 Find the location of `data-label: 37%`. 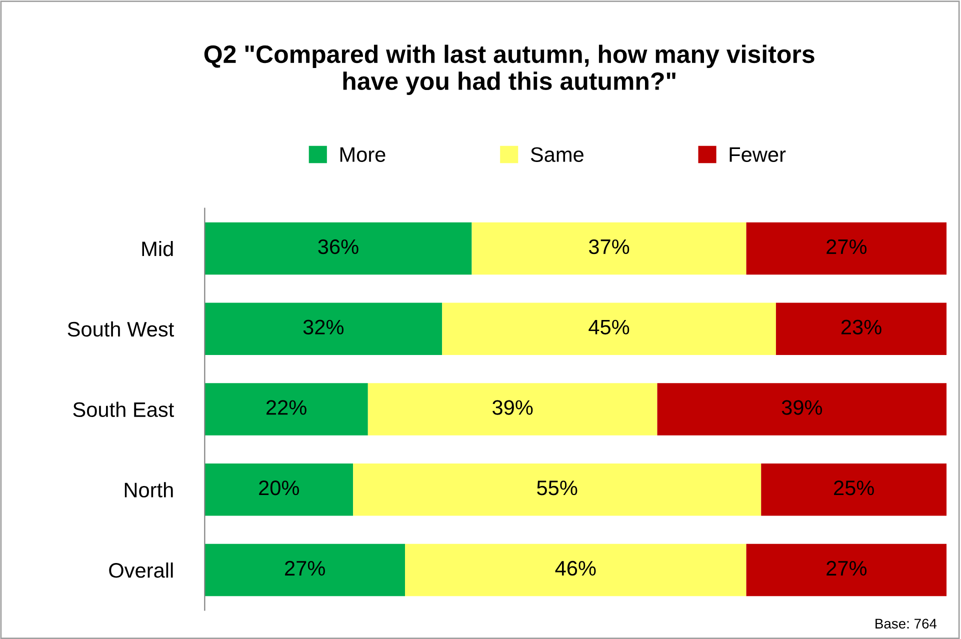

data-label: 37% is located at coordinates (609, 246).